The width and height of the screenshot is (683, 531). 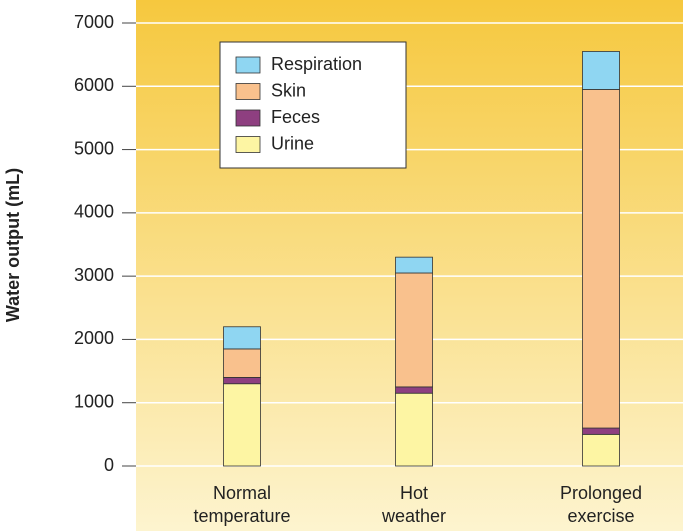 What do you see at coordinates (295, 117) in the screenshot?
I see `legend-label: Feces` at bounding box center [295, 117].